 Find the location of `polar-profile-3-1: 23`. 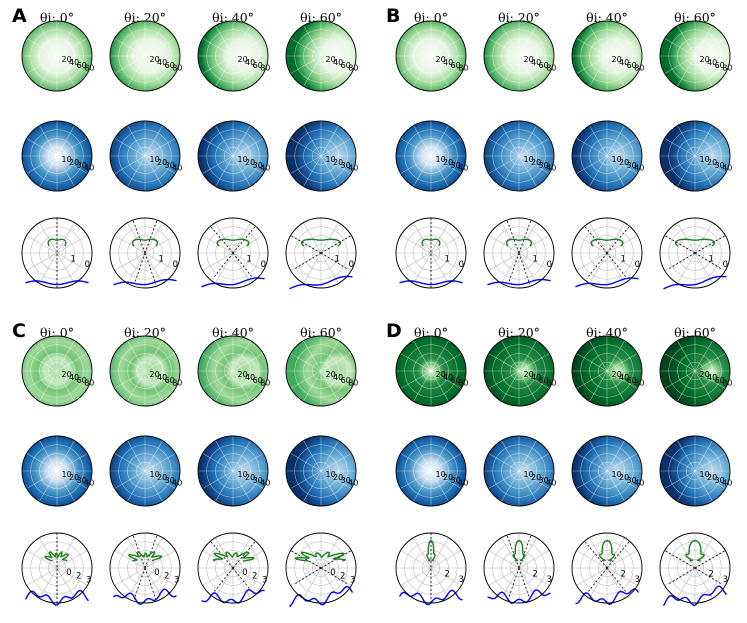

polar-profile-3-1: 23 is located at coordinates (431, 569).